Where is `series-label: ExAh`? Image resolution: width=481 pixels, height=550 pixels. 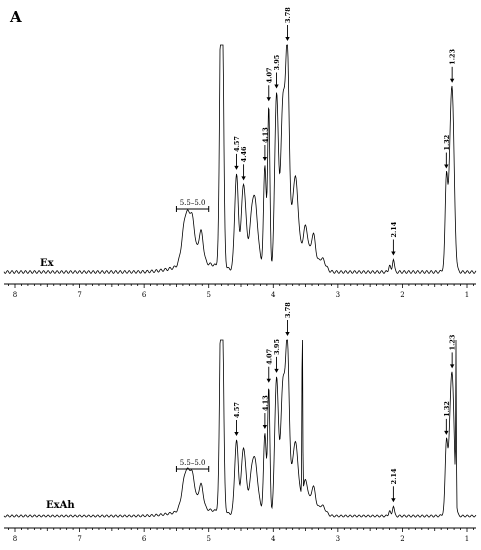
series-label: ExAh is located at coordinates (60, 505).